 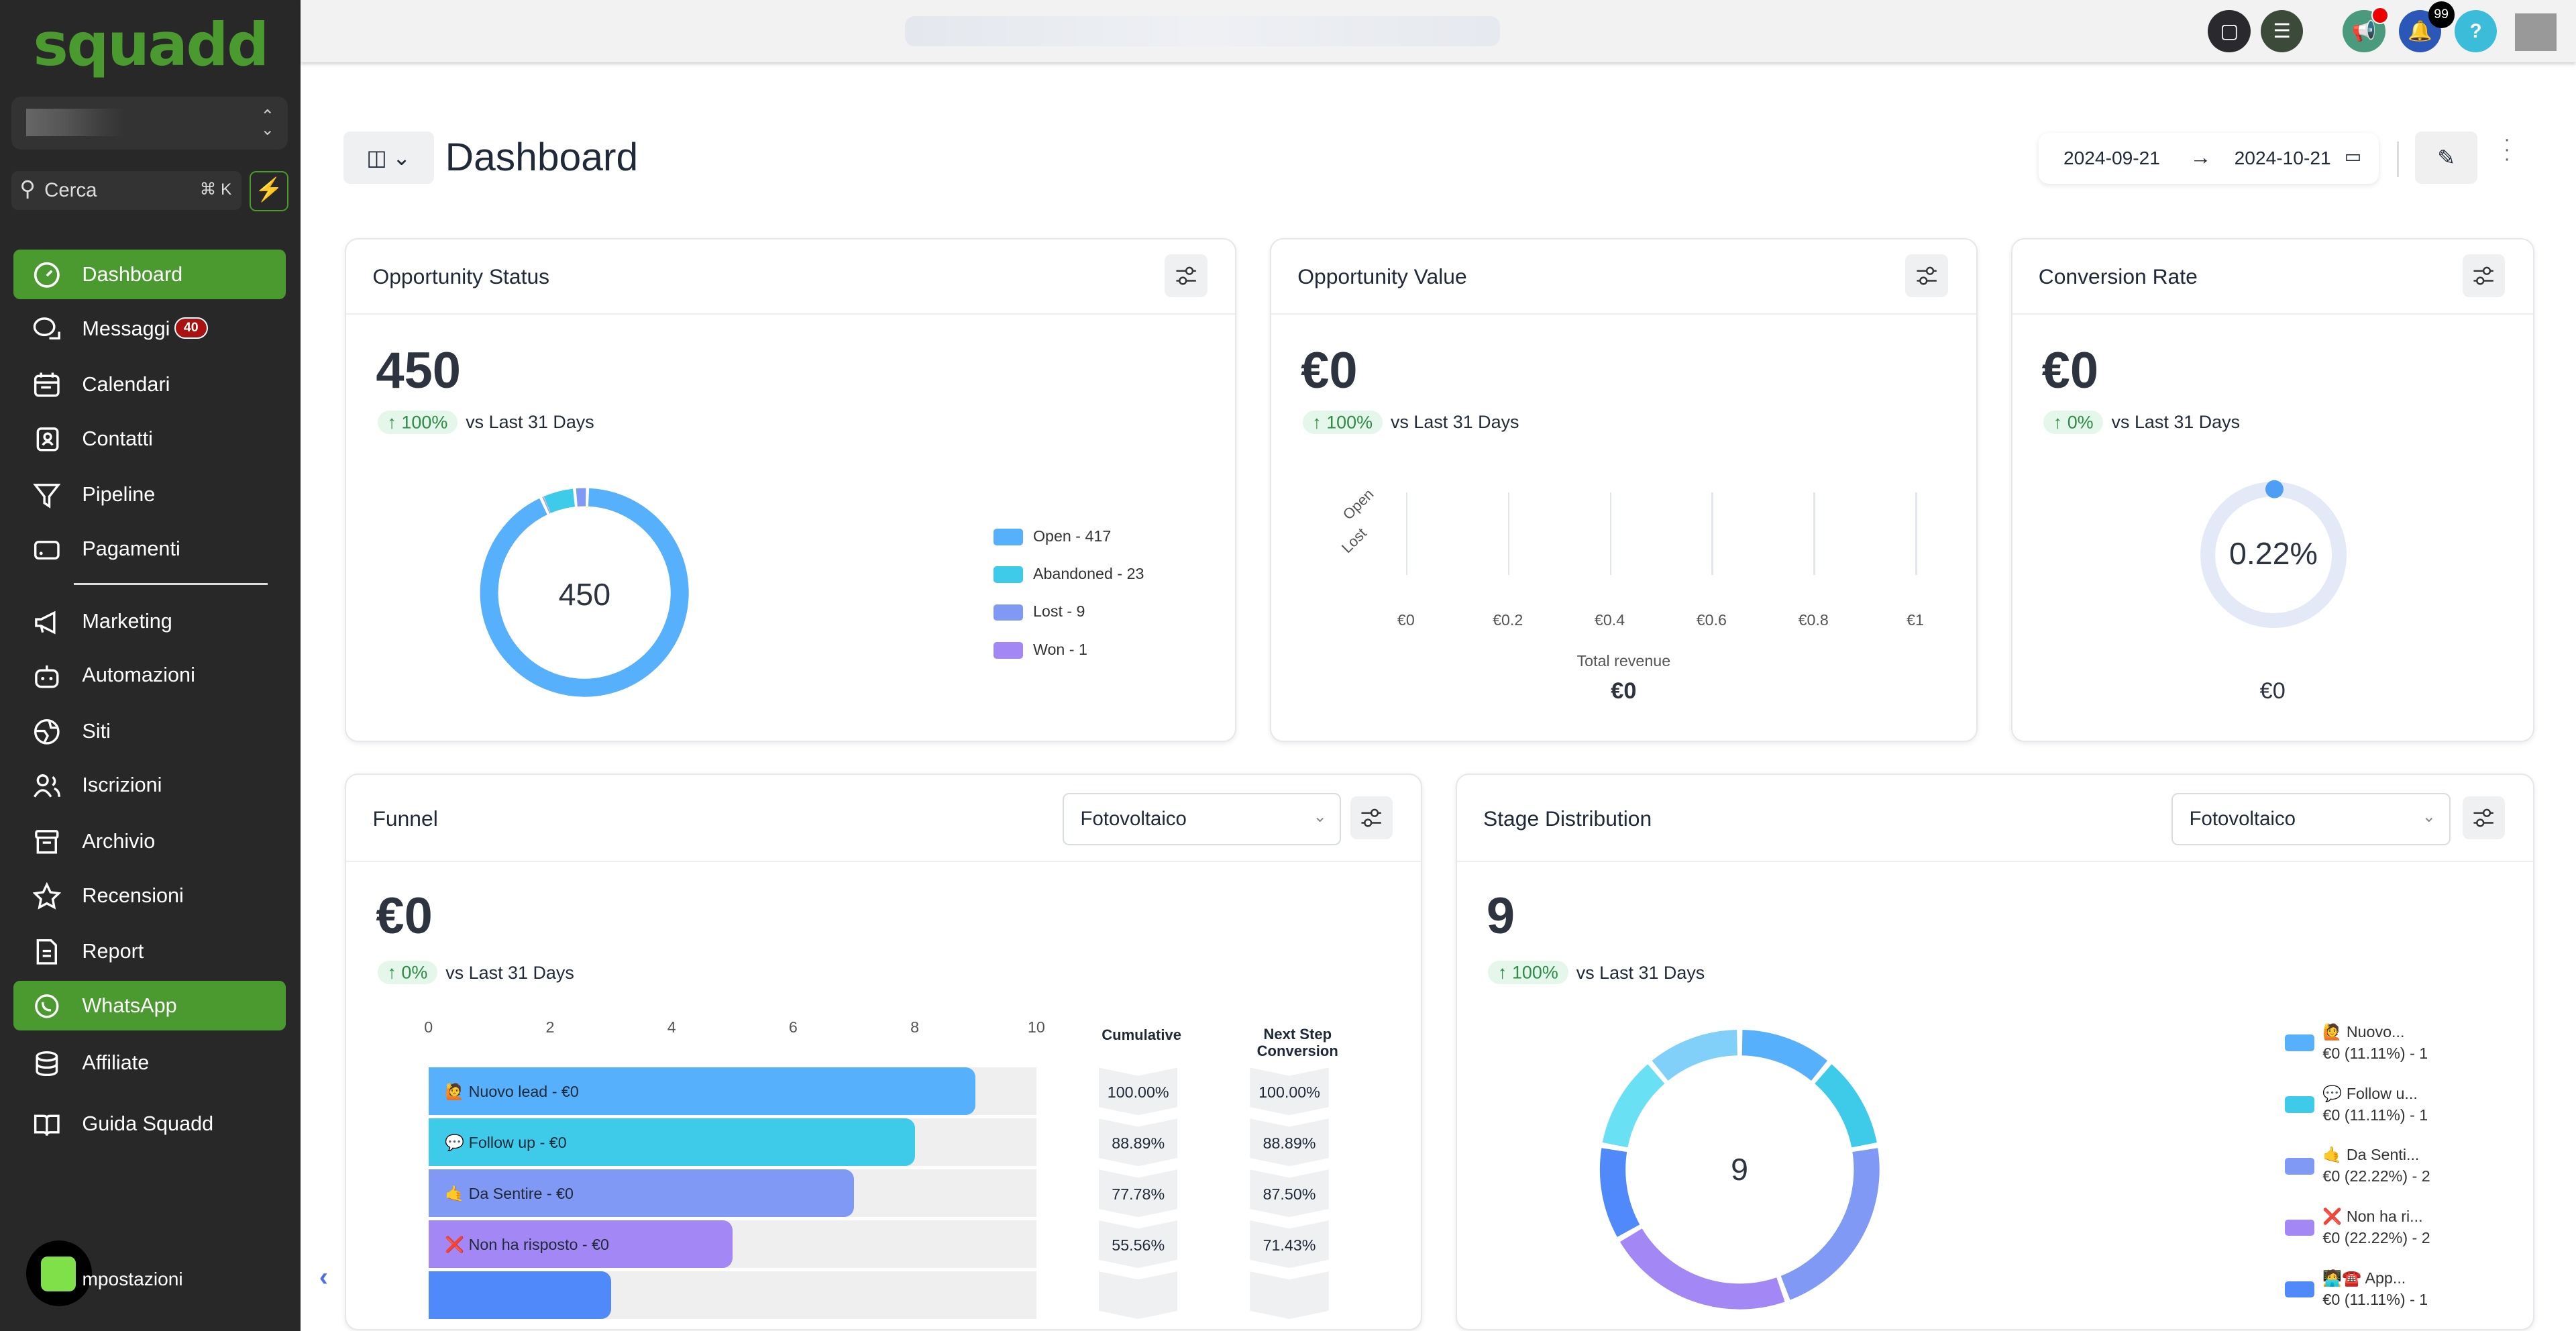 What do you see at coordinates (2111, 158) in the screenshot?
I see `date-from: 2024-09-21` at bounding box center [2111, 158].